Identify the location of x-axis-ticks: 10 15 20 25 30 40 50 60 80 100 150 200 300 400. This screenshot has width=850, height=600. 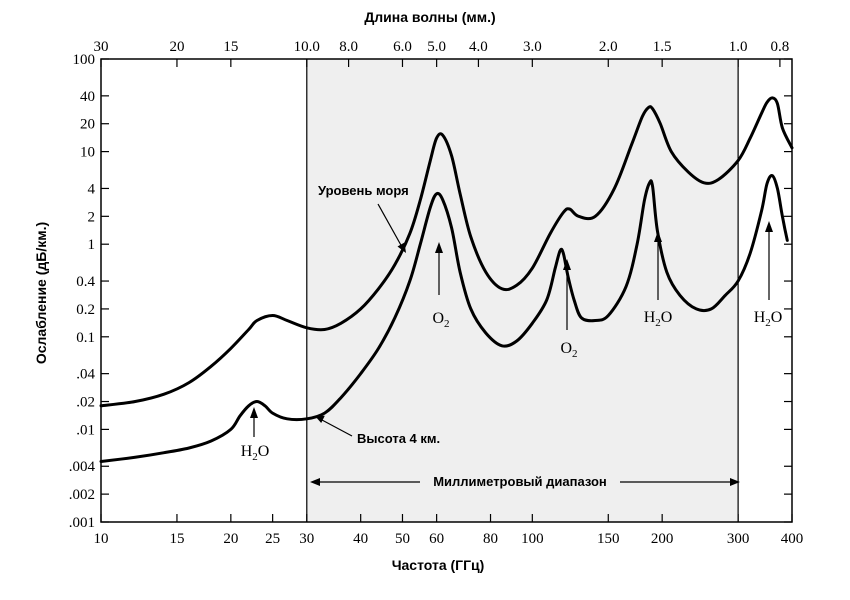
(449, 530).